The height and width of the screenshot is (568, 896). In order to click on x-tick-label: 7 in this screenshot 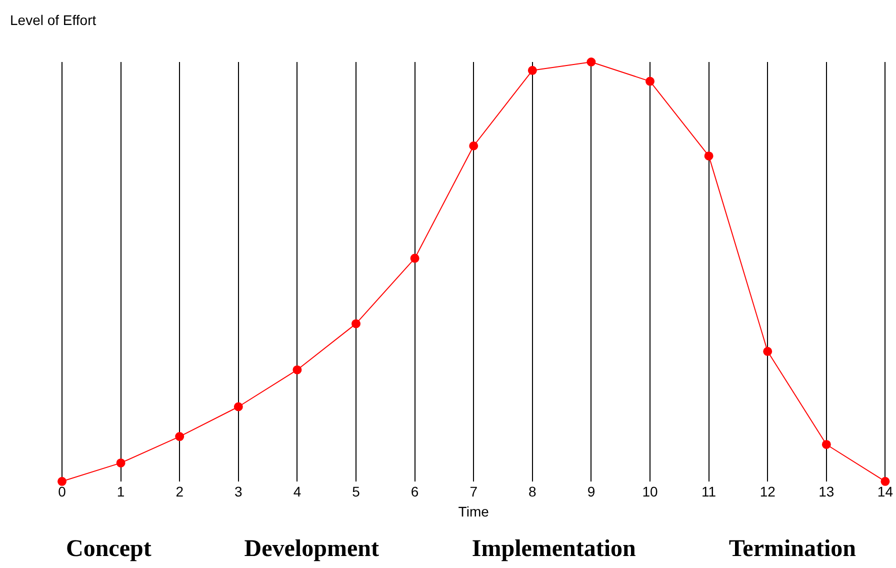, I will do `click(474, 492)`.